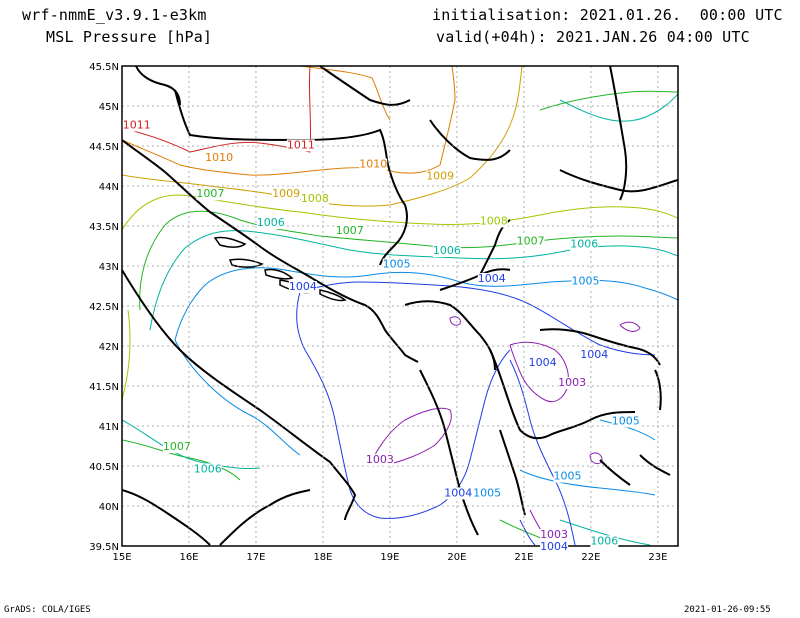  Describe the element at coordinates (590, 557) in the screenshot. I see `lon-tick-label: 22E` at that location.